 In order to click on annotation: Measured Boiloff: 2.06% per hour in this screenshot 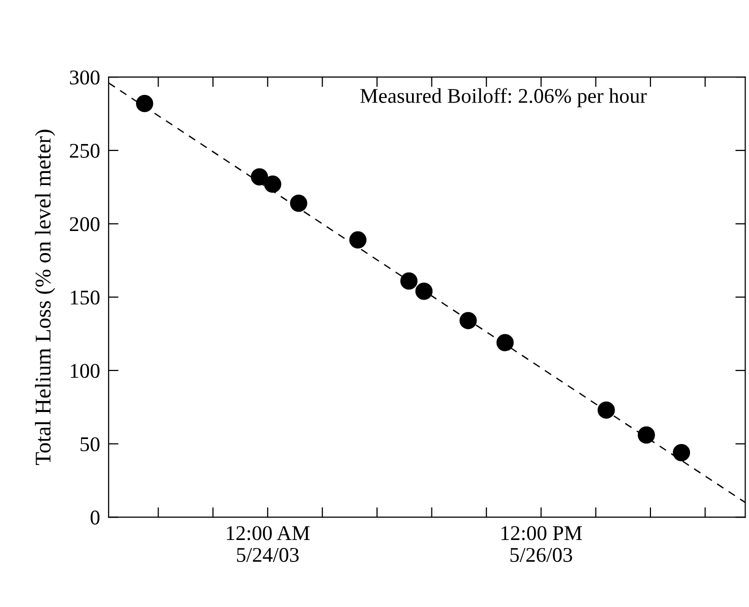, I will do `click(503, 98)`.